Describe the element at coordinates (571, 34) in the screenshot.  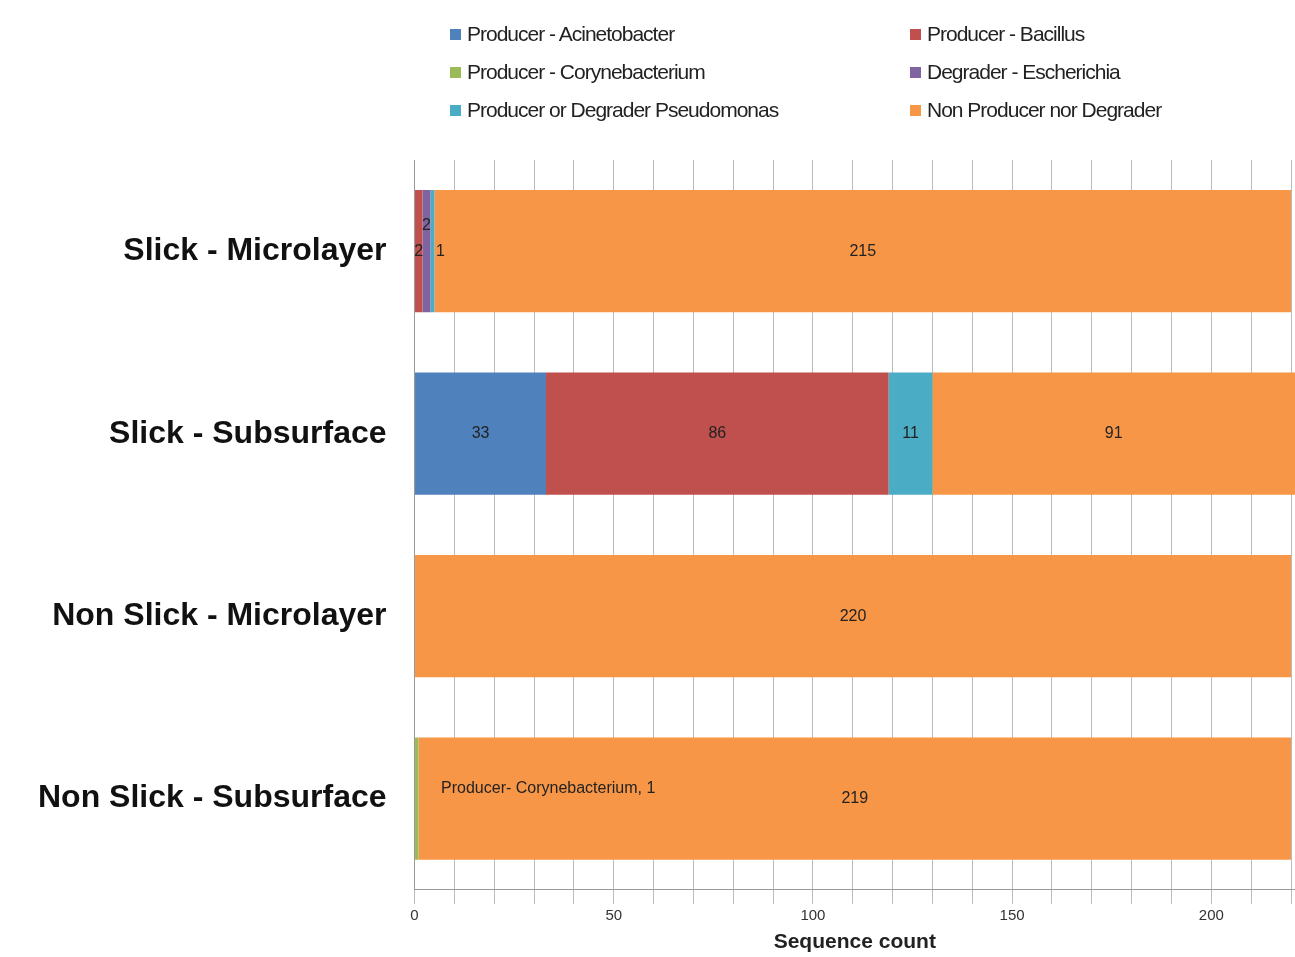
I see `legend-label: Producer - Acinetobacter` at that location.